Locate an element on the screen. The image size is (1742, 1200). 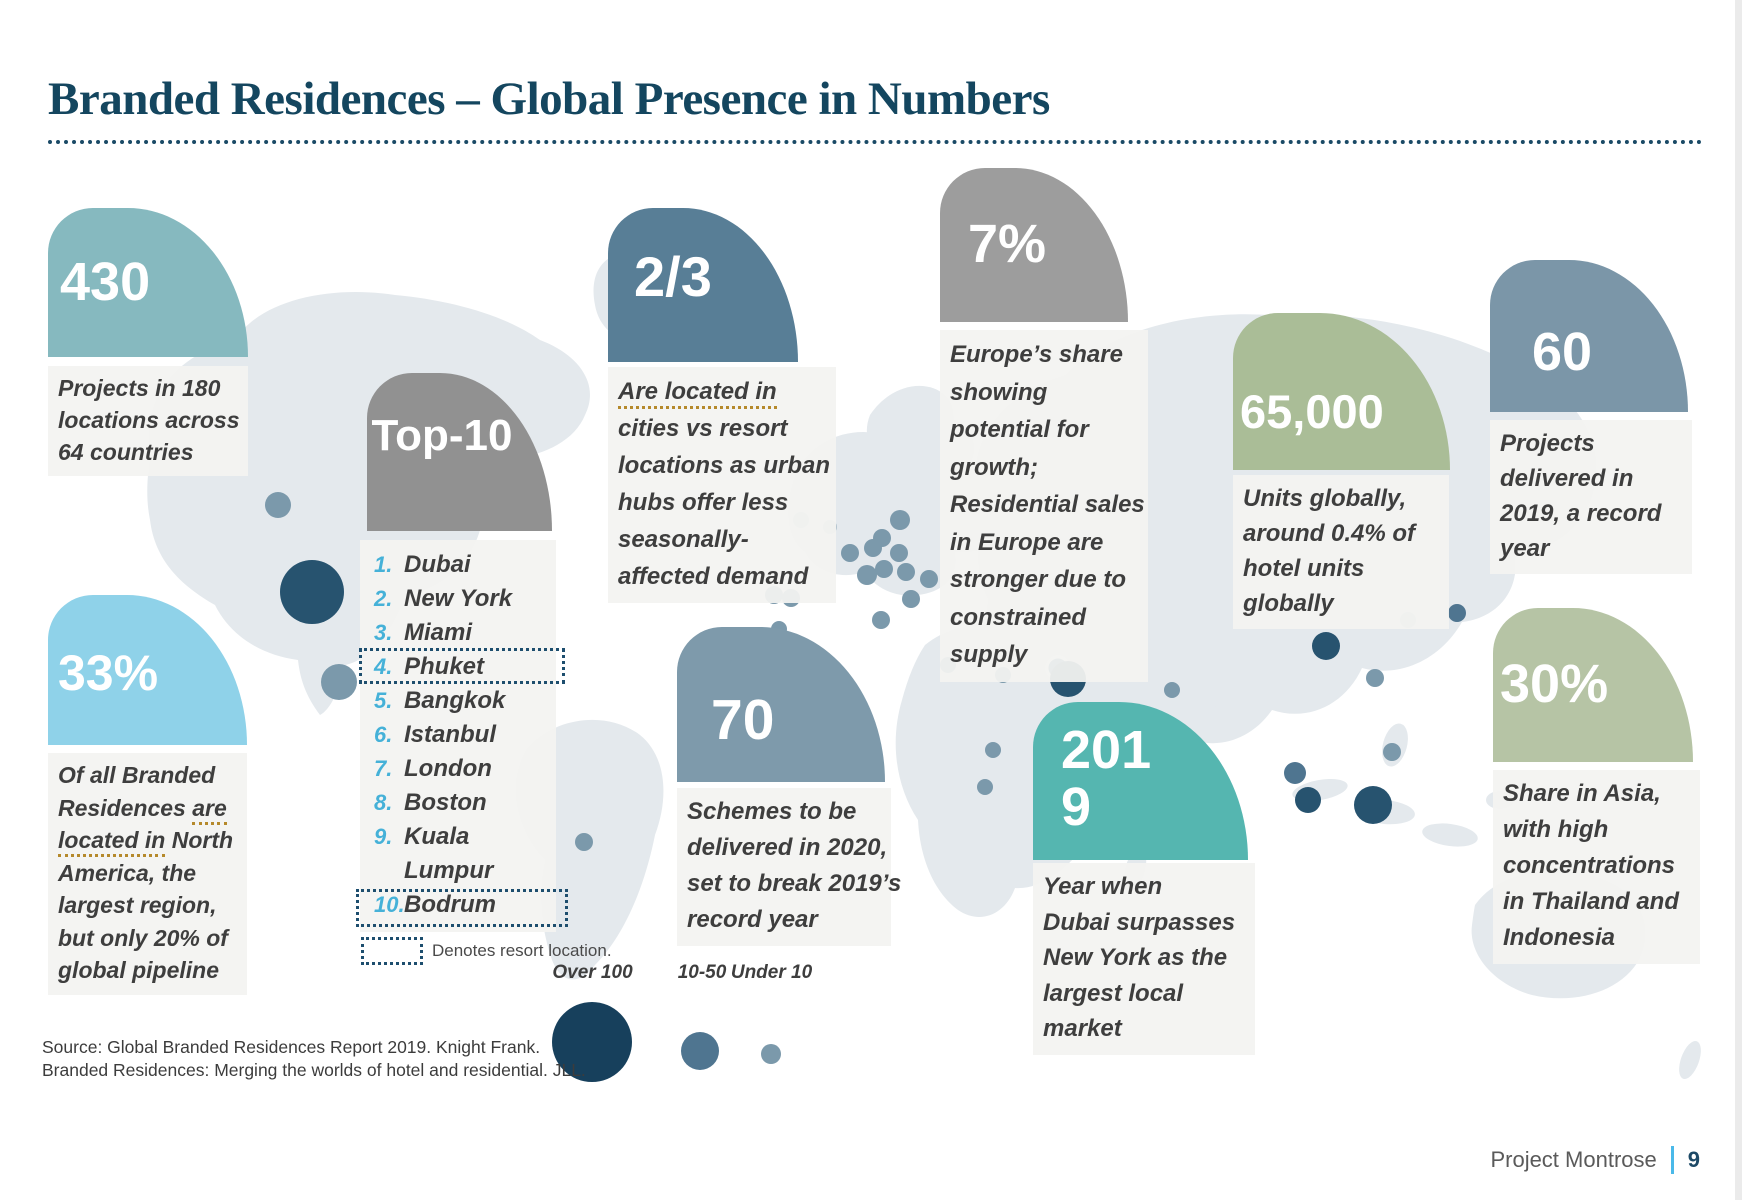
top10-row: 3. Miami is located at coordinates (458, 633).